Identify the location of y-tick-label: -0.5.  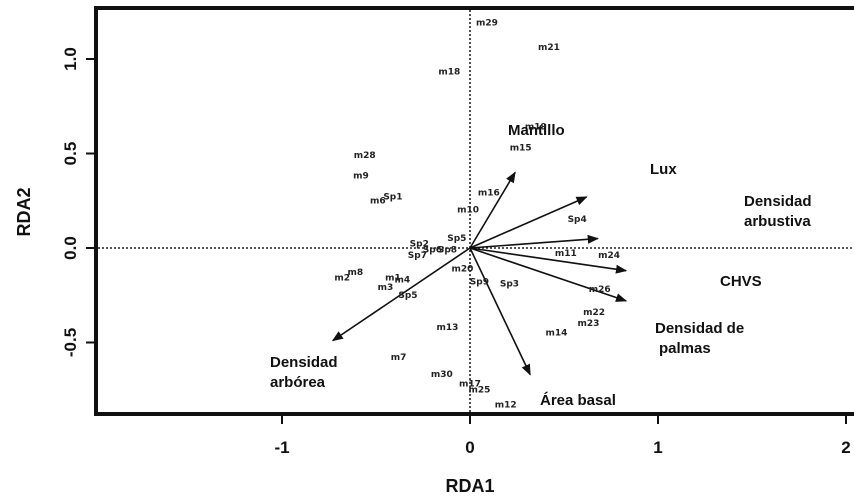
(70, 342).